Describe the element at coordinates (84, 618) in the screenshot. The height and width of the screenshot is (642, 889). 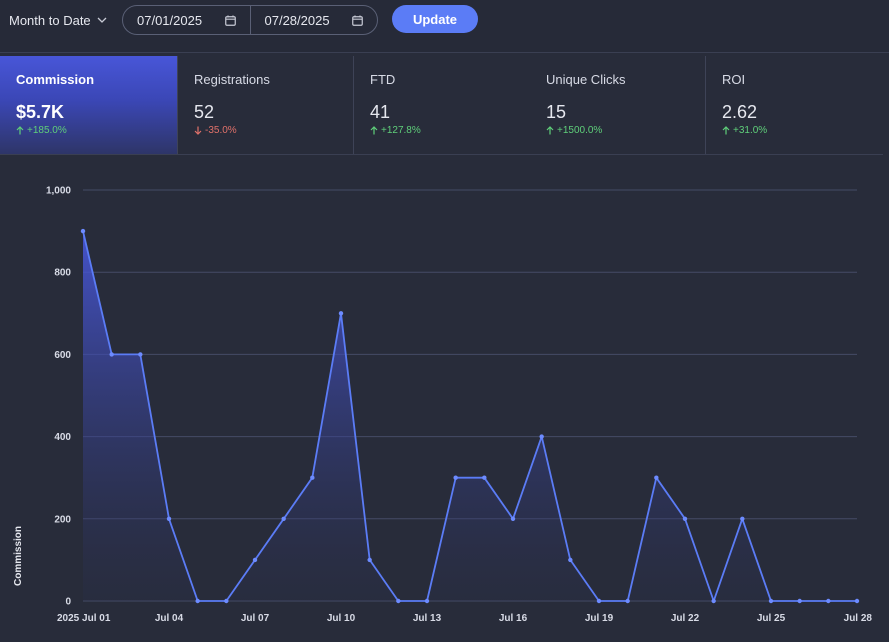
I see `x-tick-label: 2025 Jul 01` at that location.